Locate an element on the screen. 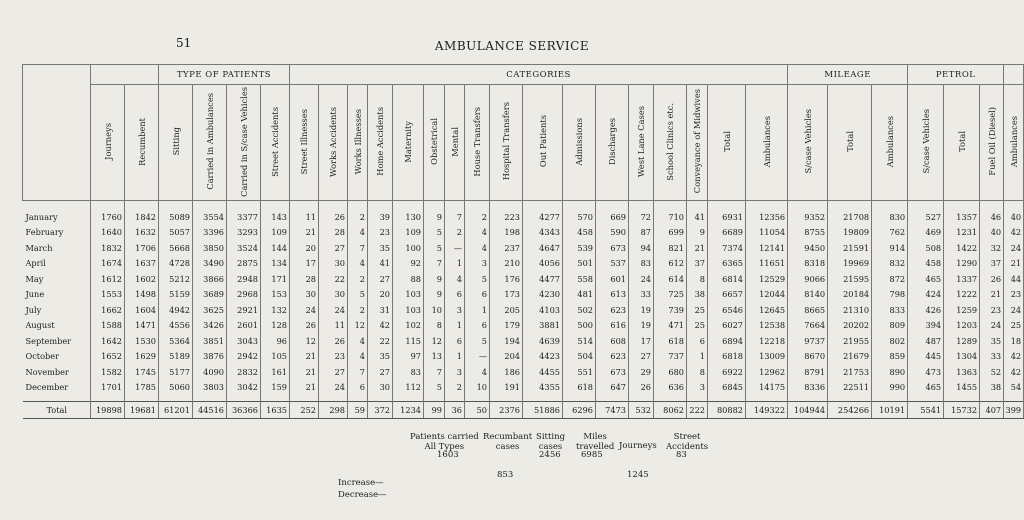  table-cell: 372 is located at coordinates (380, 410).